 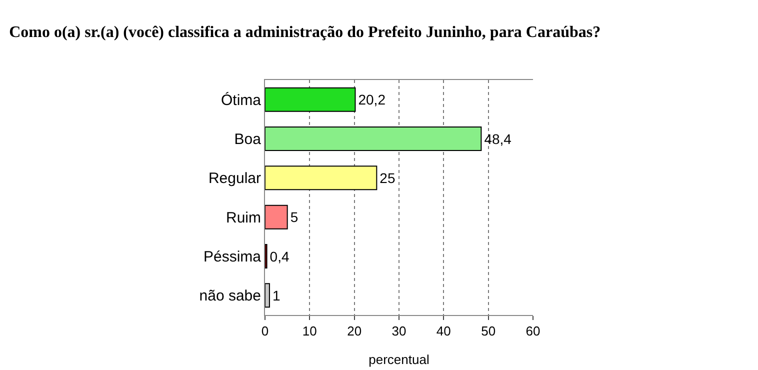 What do you see at coordinates (498, 138) in the screenshot?
I see `data-label: 48,4` at bounding box center [498, 138].